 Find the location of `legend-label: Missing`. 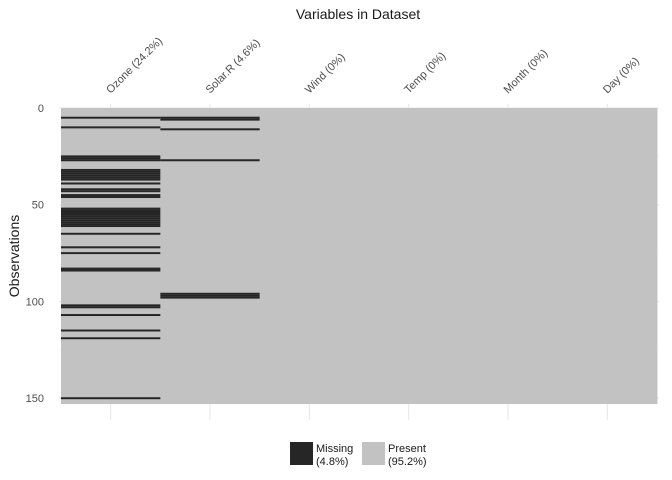

legend-label: Missing is located at coordinates (334, 449).